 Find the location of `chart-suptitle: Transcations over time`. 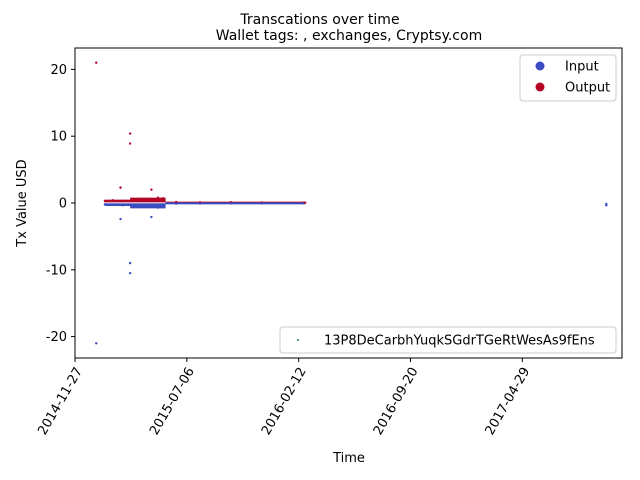

chart-suptitle: Transcations over time is located at coordinates (319, 20).